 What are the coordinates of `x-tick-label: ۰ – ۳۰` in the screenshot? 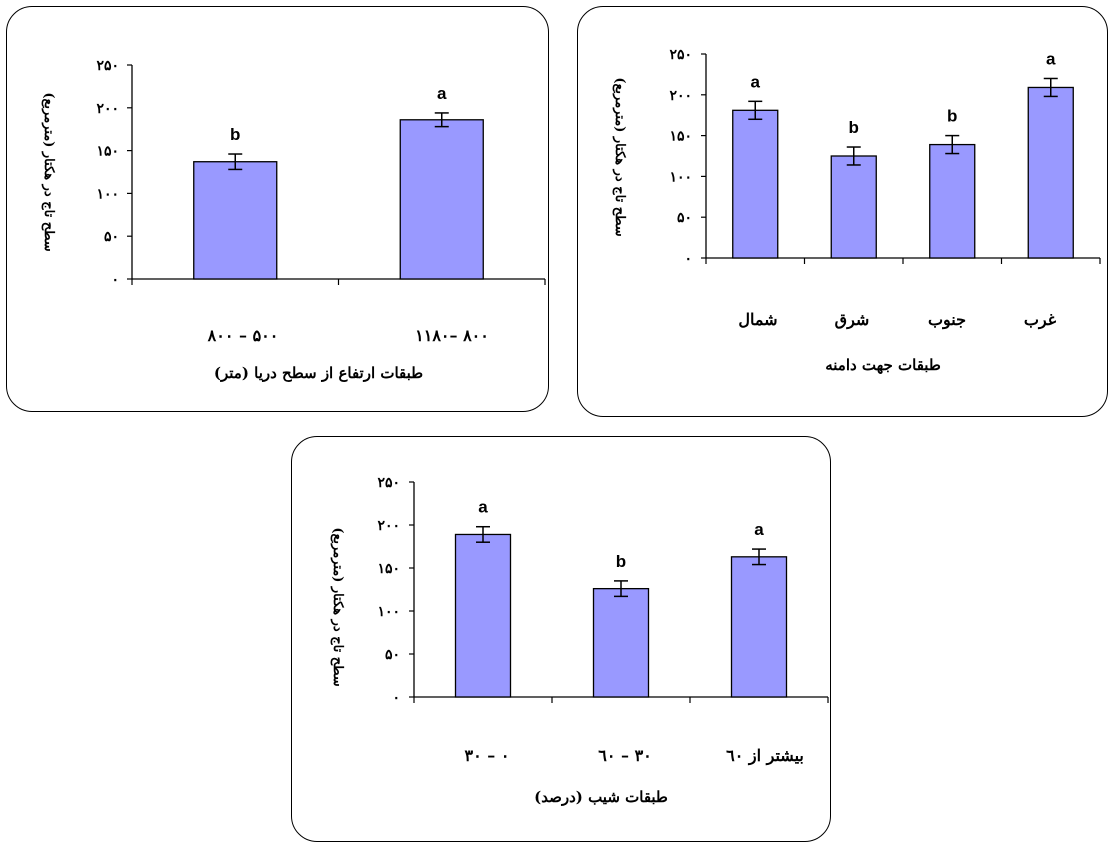 It's located at (487, 755).